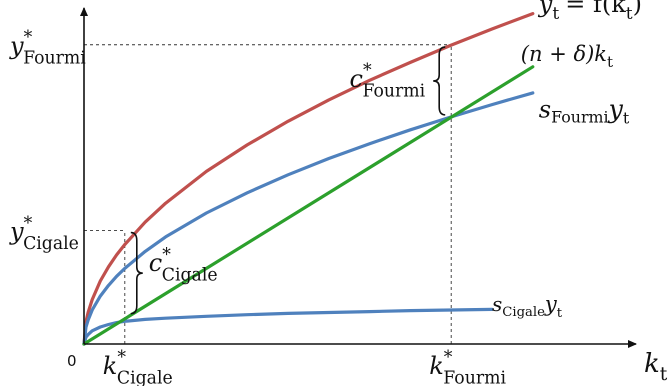 The image size is (671, 386). I want to click on label-savings-fourmi: sFourmiyt, so click(584, 110).